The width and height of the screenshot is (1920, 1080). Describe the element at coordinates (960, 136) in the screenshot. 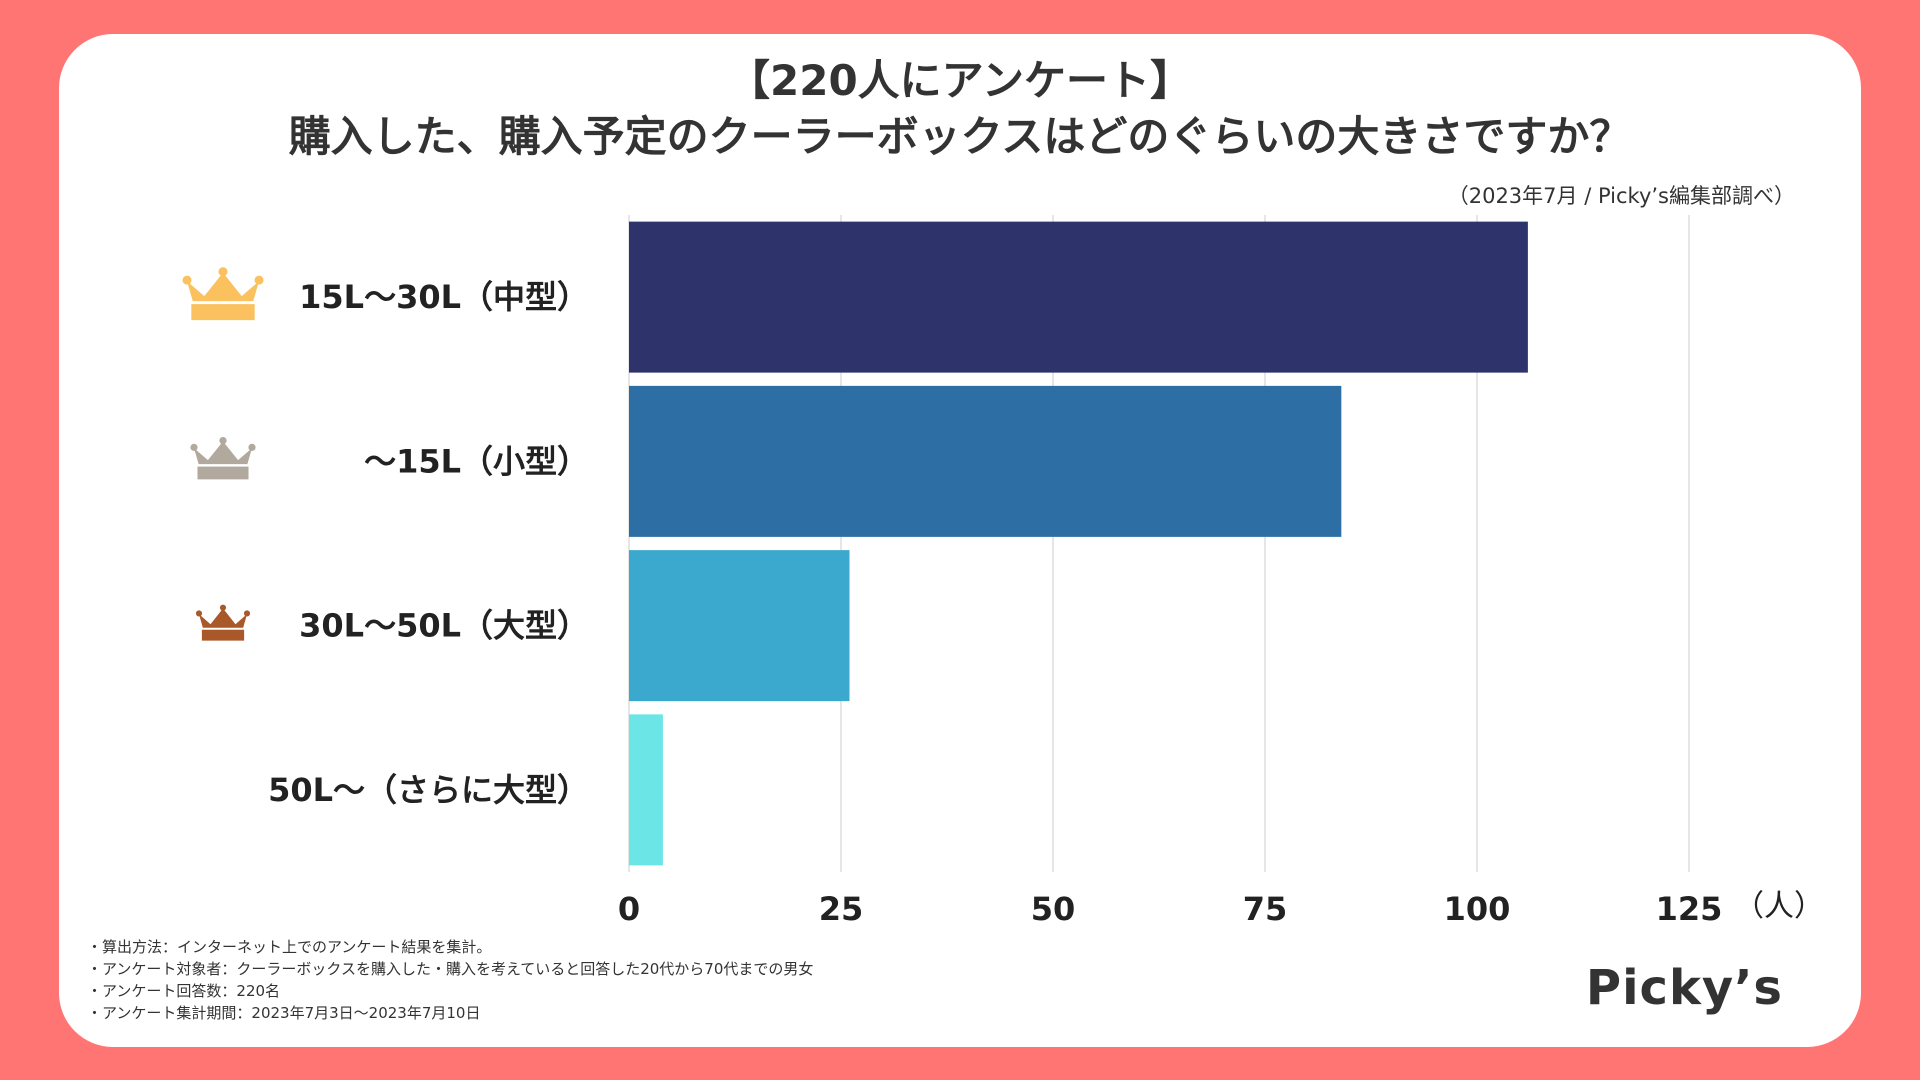

I see `chart-subtitle: 購入した、購入予定のクーラーボックスはどのぐらいの大きさですか？` at that location.